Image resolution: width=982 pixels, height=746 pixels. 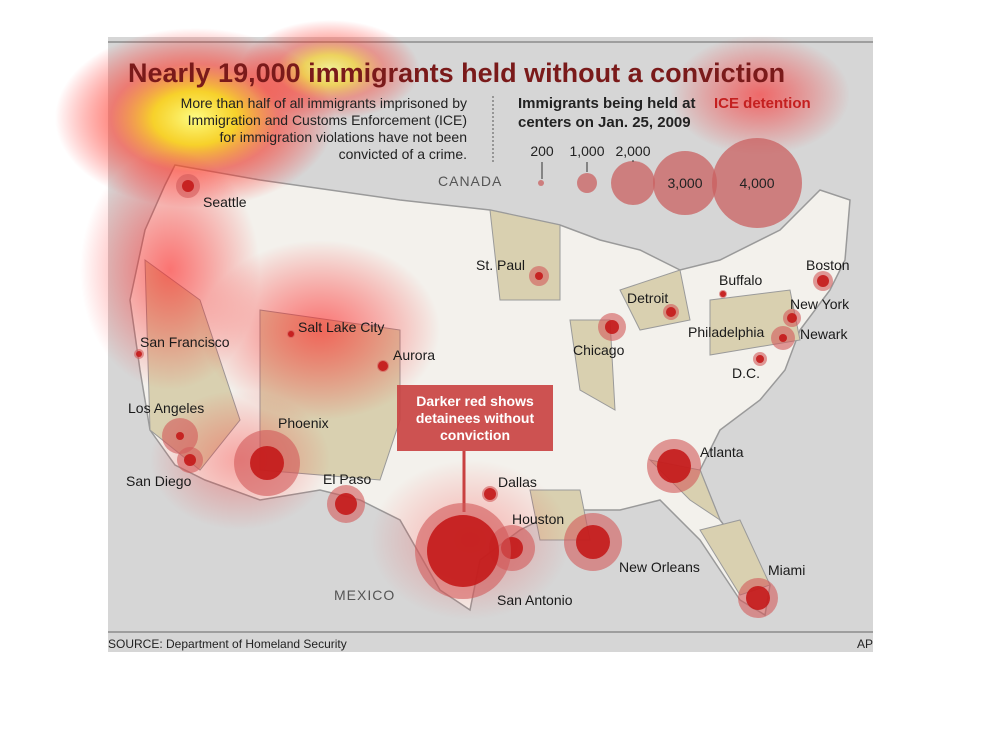 I want to click on city-label: San Antonio, so click(x=535, y=600).